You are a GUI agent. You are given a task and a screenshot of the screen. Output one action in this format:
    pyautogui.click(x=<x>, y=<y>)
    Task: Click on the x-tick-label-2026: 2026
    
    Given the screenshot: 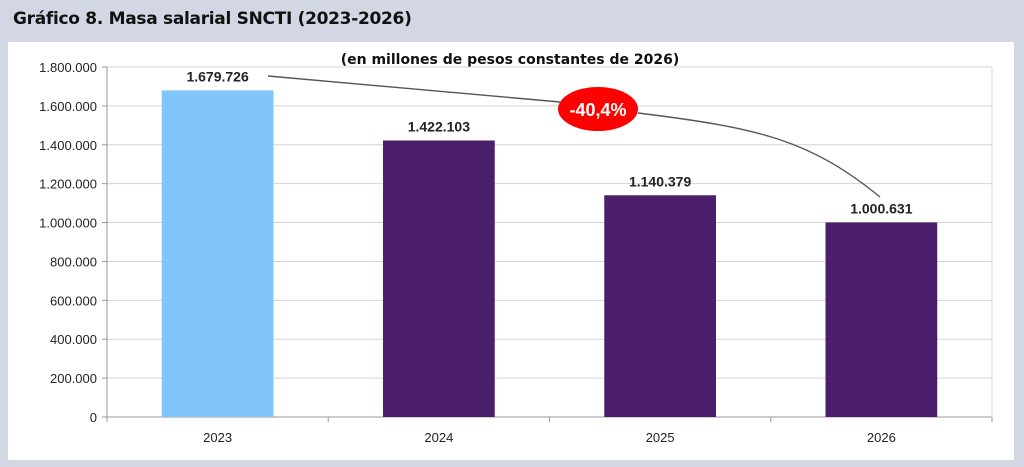 What is the action you would take?
    pyautogui.click(x=881, y=437)
    